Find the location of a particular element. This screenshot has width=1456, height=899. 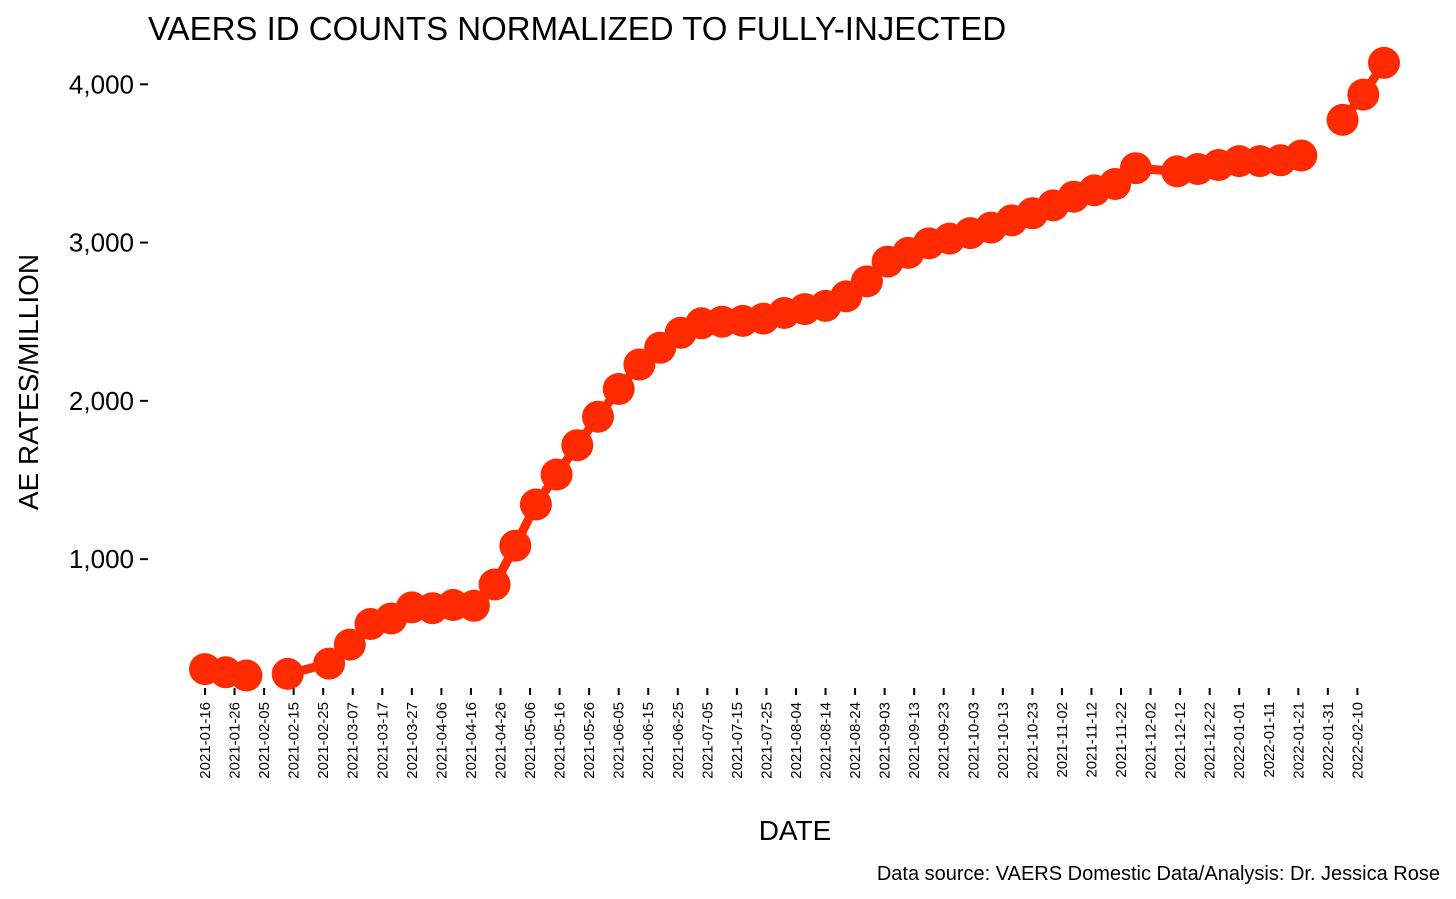

x-tick-label: 2021-05-06 is located at coordinates (530, 740).